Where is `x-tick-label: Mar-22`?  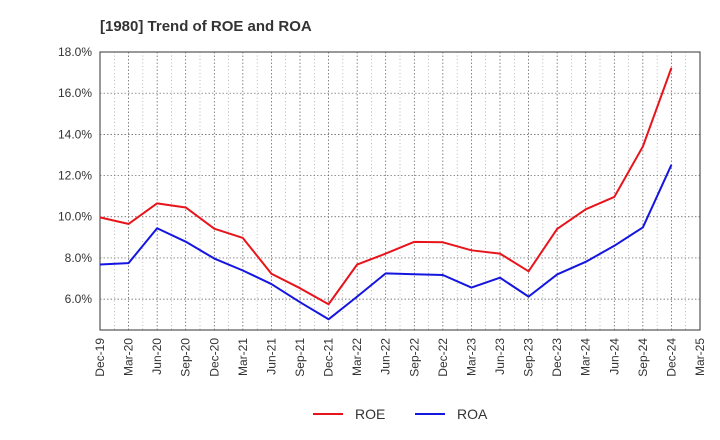
x-tick-label: Mar-22 is located at coordinates (357, 357).